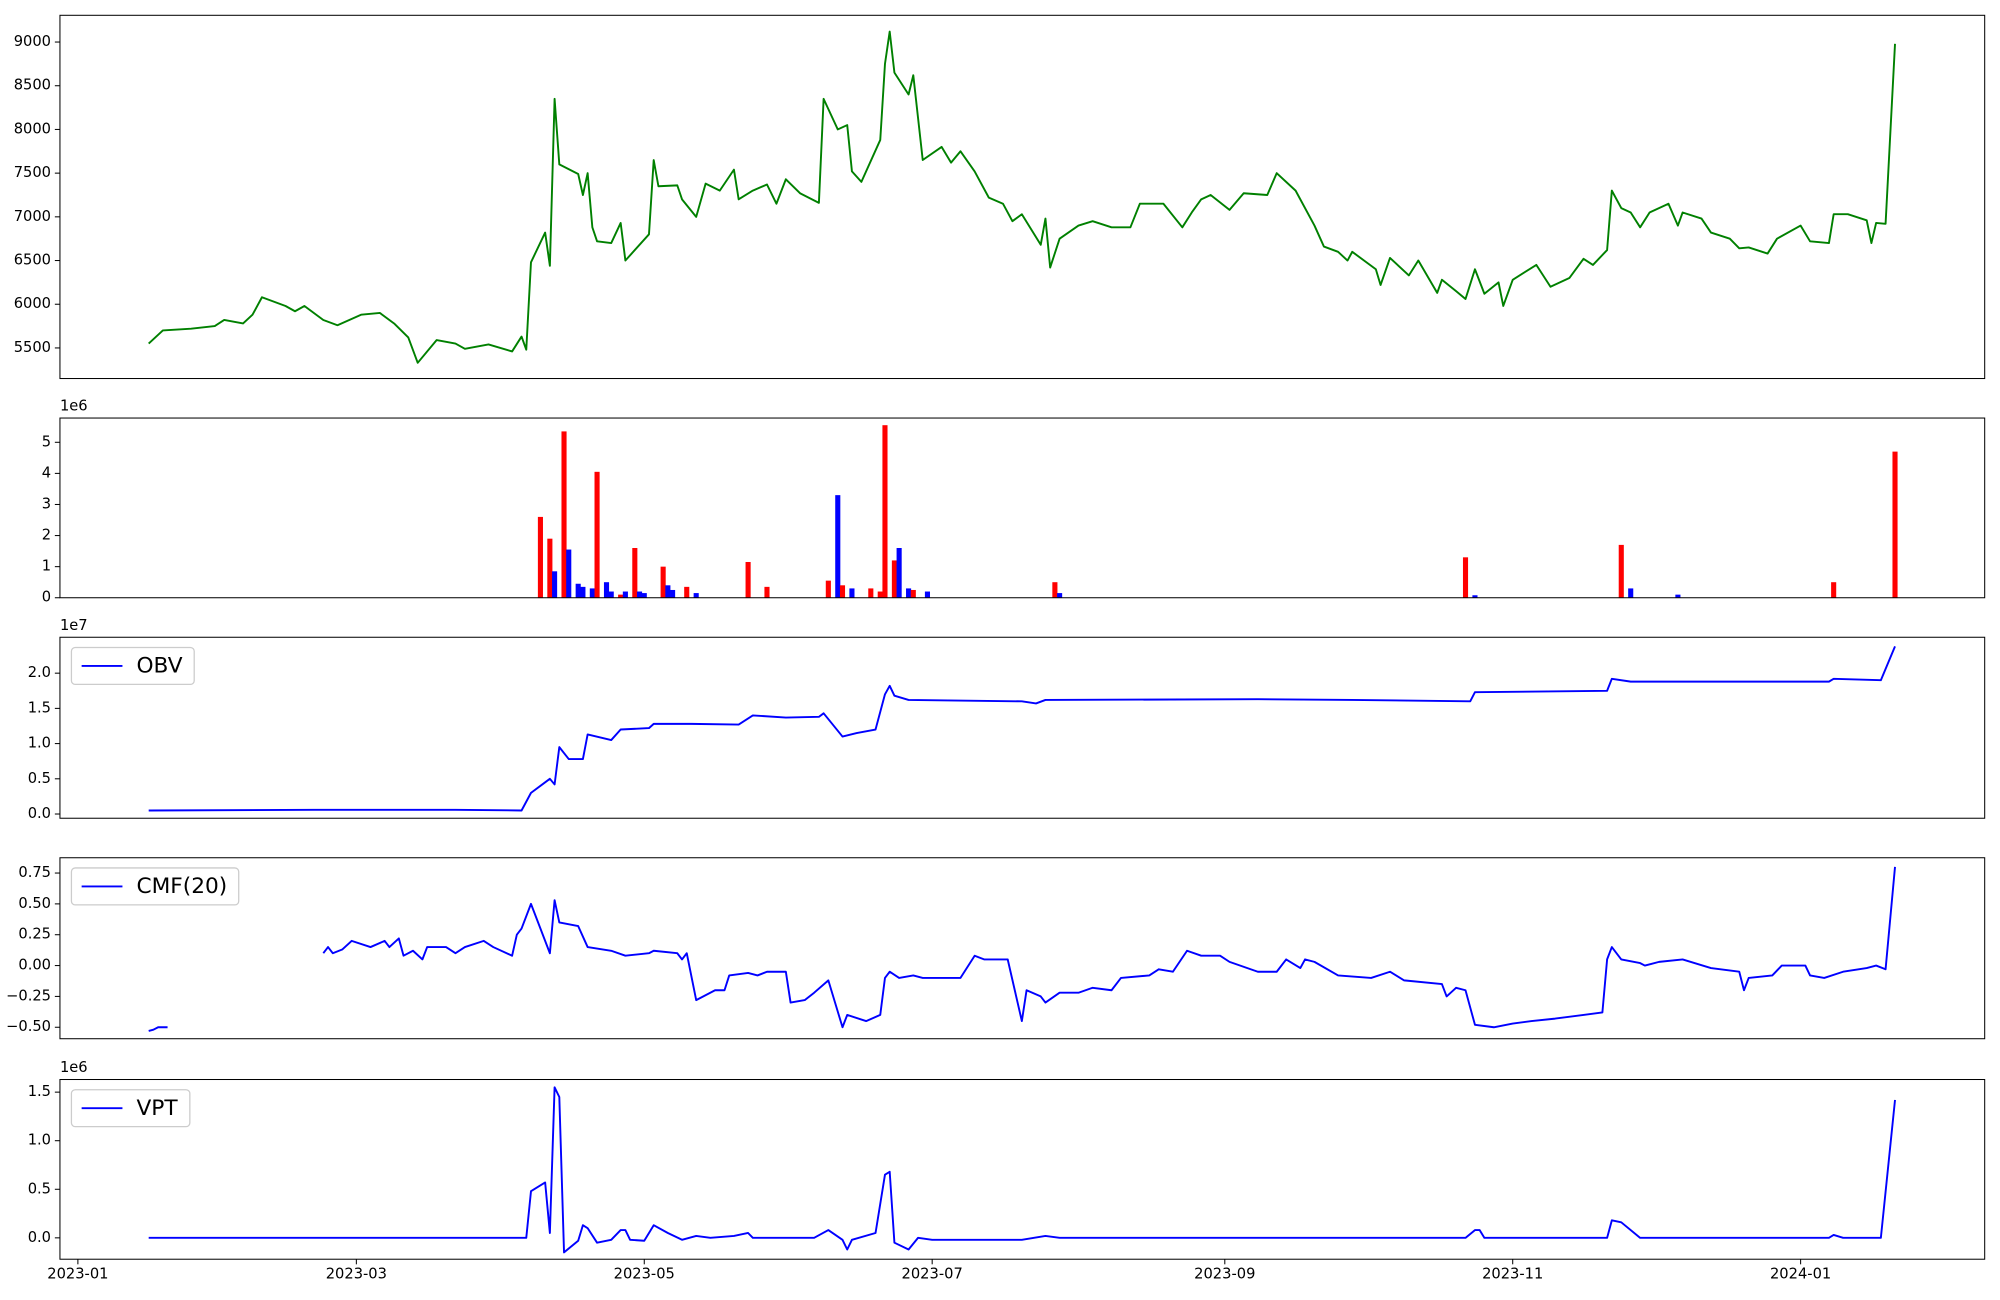  Describe the element at coordinates (39, 672) in the screenshot. I see `y-tick-label: 2.0` at that location.